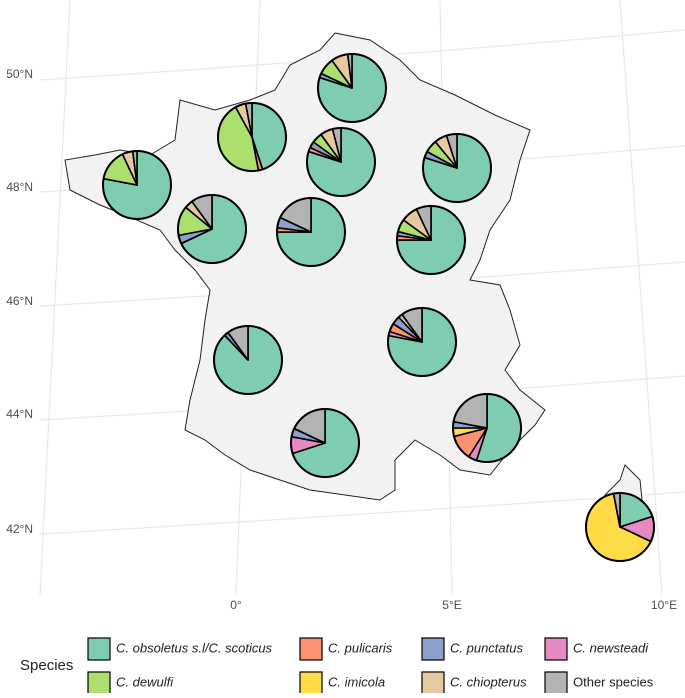  I want to click on legend-label: C. imicola, so click(356, 681).